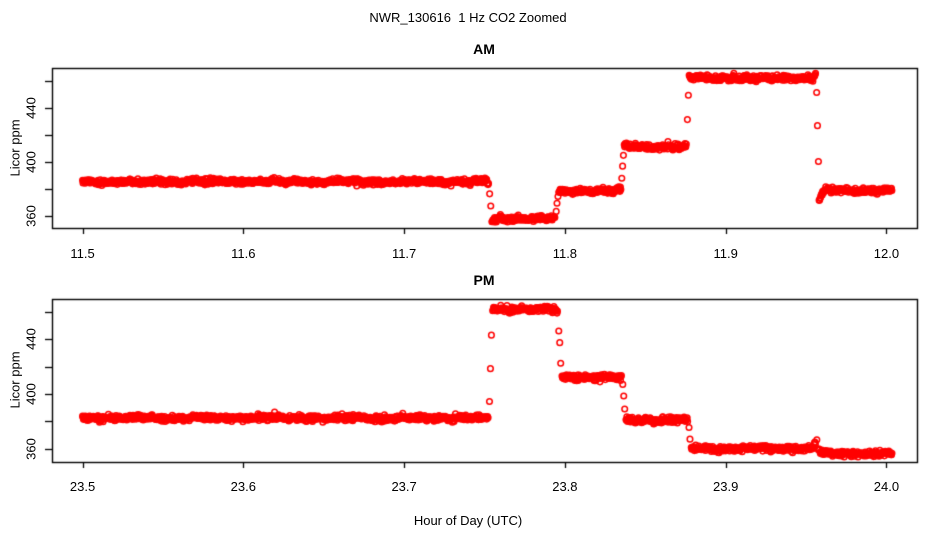 The image size is (936, 540). I want to click on am-x-tick-label: 11.9, so click(725, 253).